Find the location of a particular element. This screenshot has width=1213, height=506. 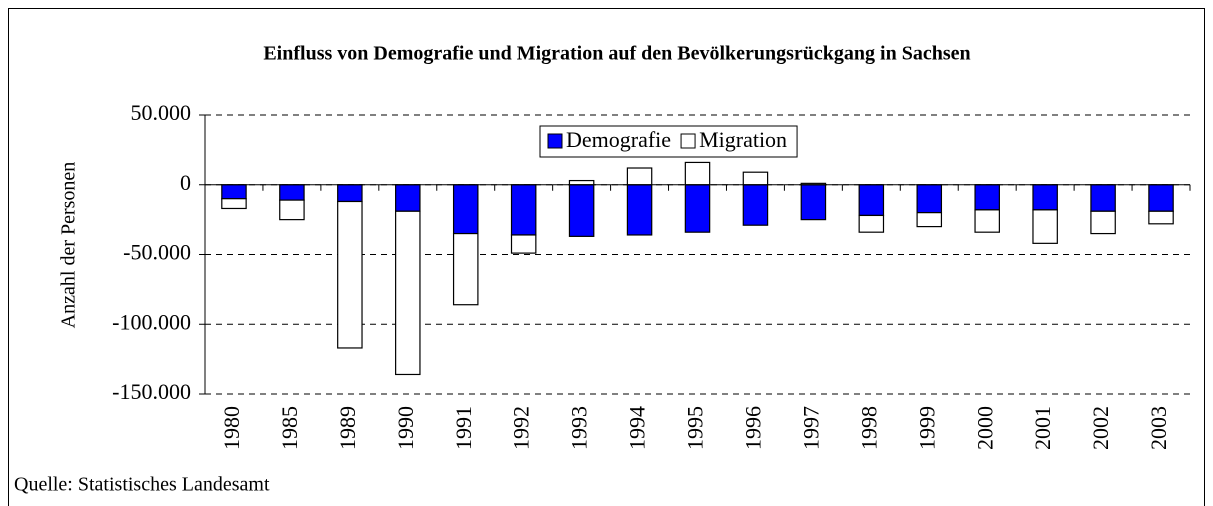

legend-label: Migration is located at coordinates (743, 139).